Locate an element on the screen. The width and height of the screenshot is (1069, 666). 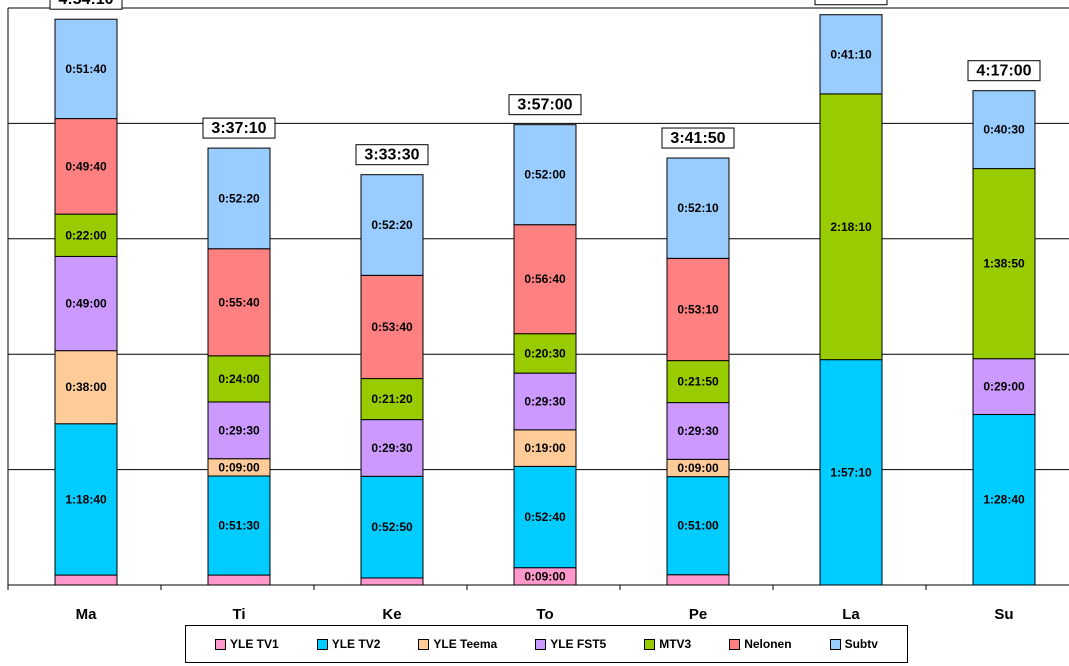
x-tick-label: Ti is located at coordinates (238, 614).